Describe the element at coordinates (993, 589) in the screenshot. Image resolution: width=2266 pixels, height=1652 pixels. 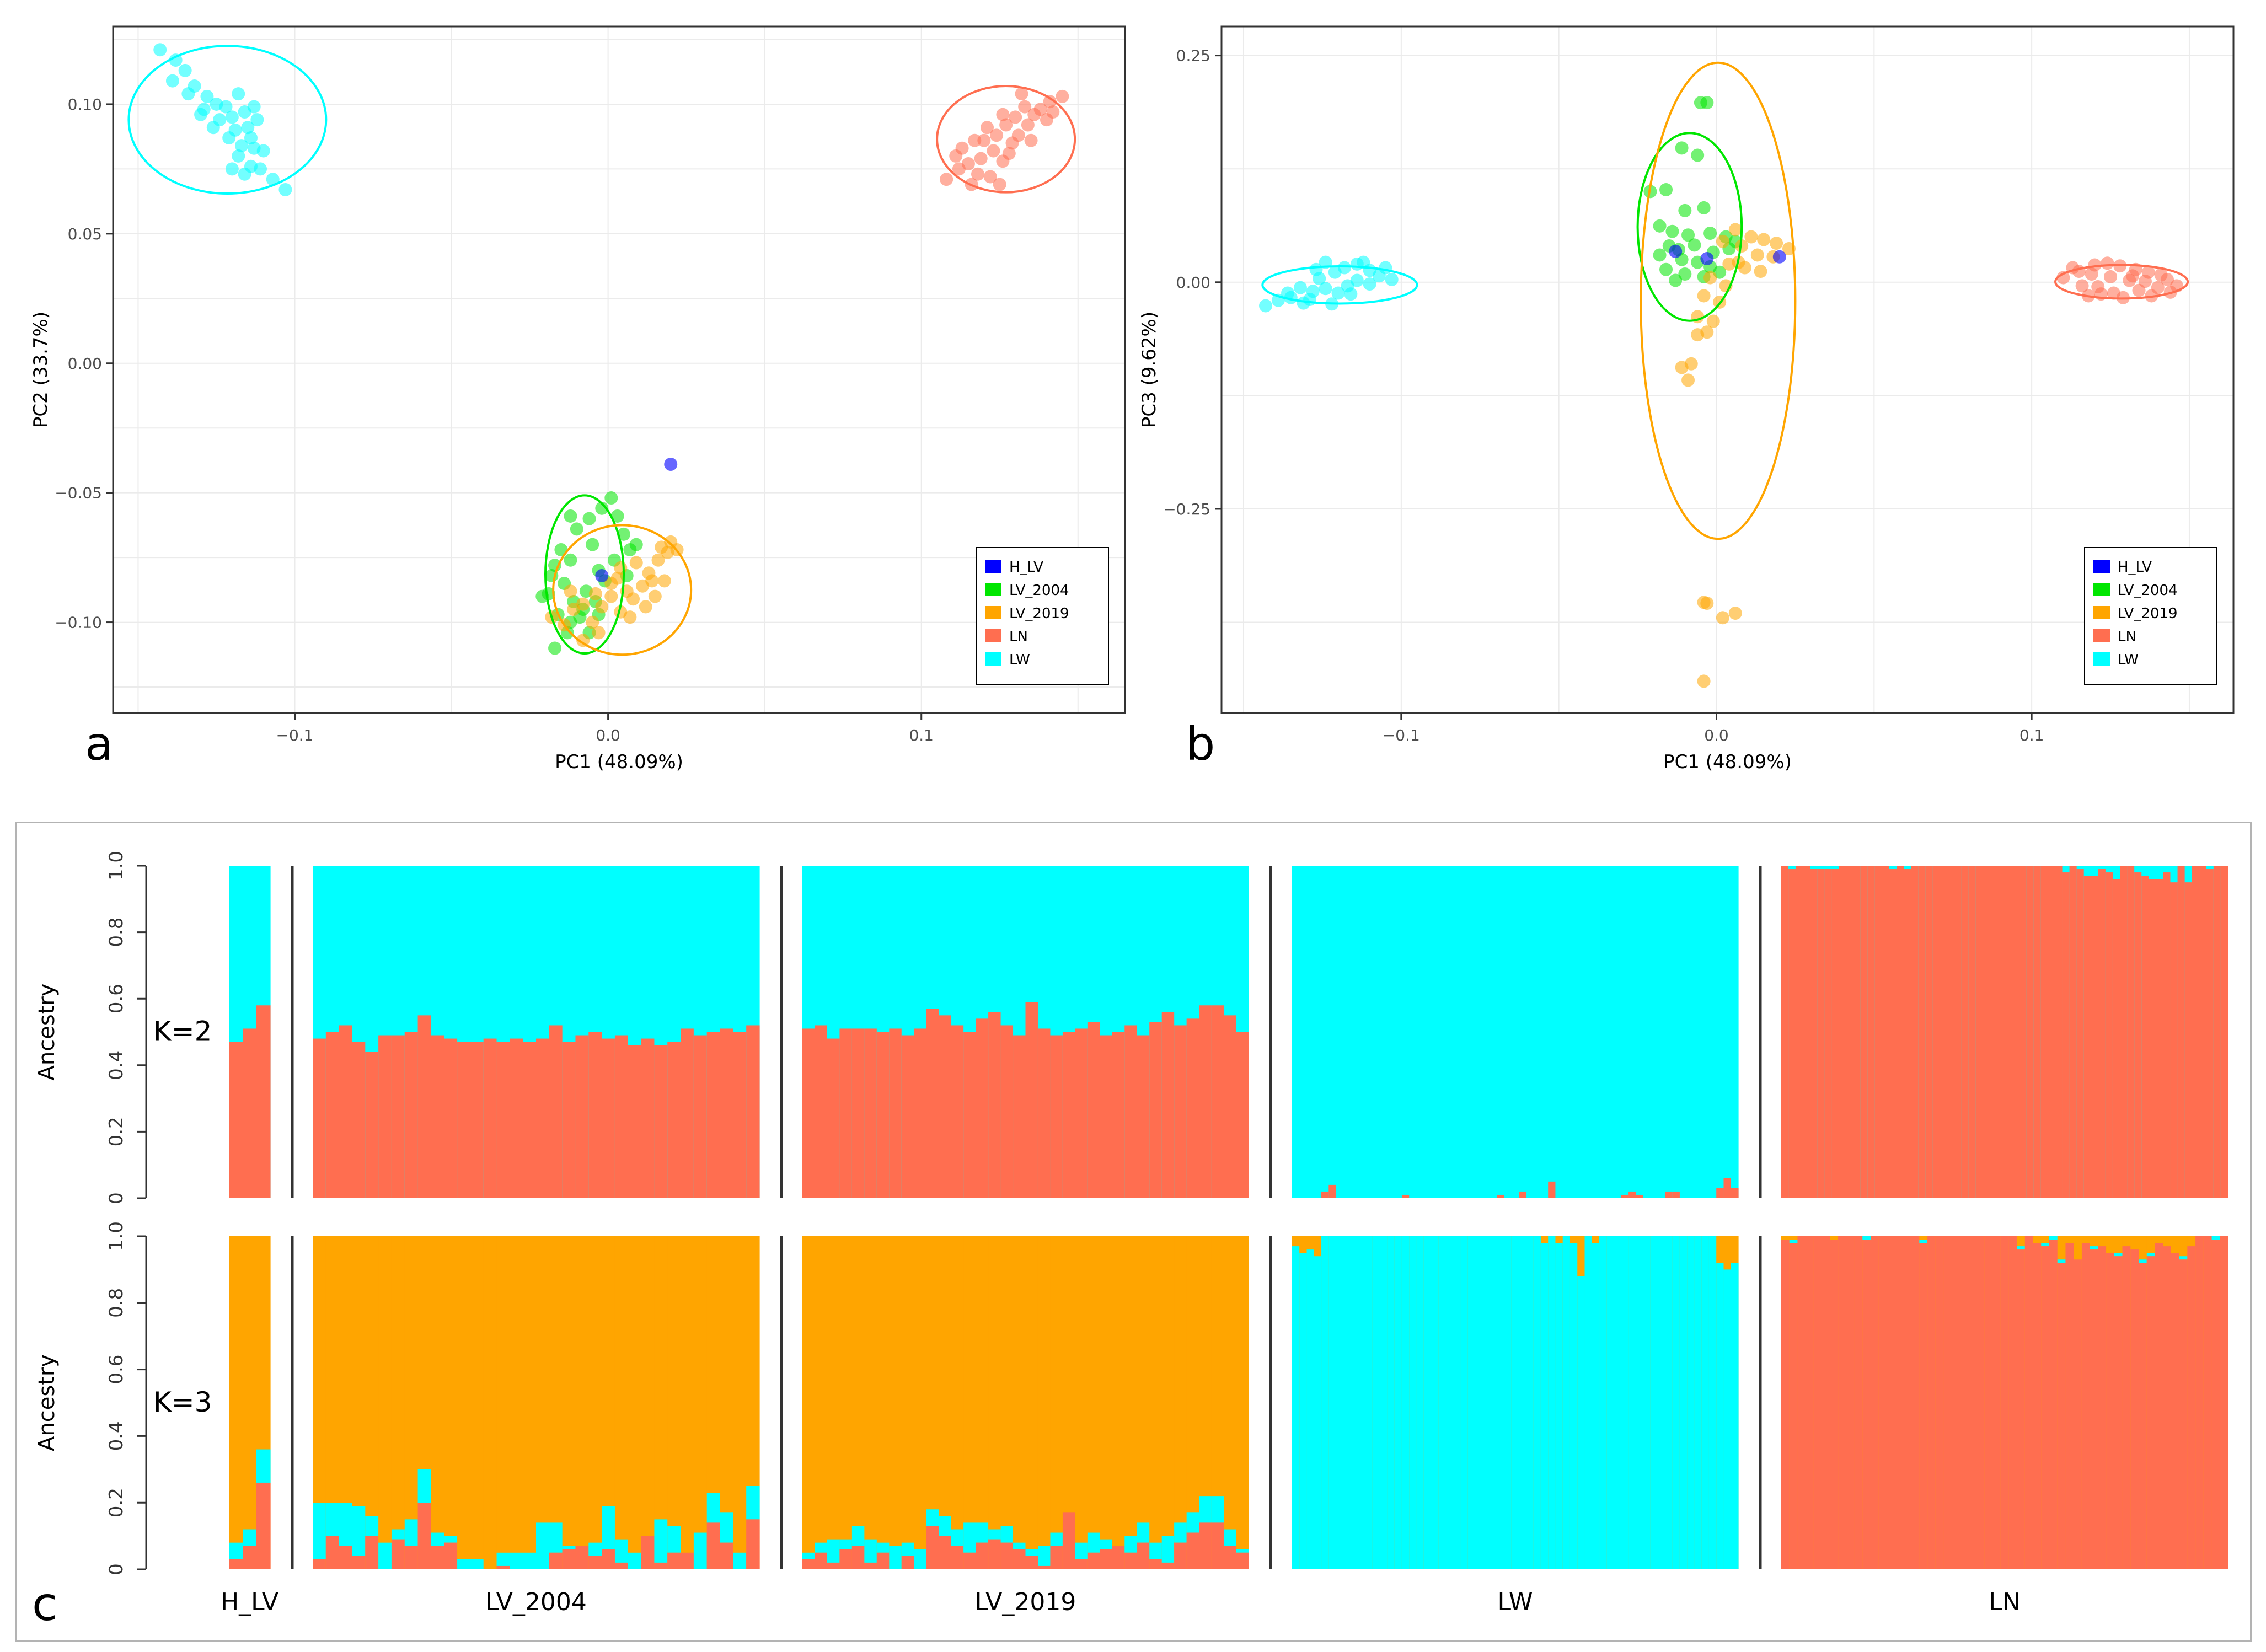
I see `a-legend-key-LV_2004` at that location.